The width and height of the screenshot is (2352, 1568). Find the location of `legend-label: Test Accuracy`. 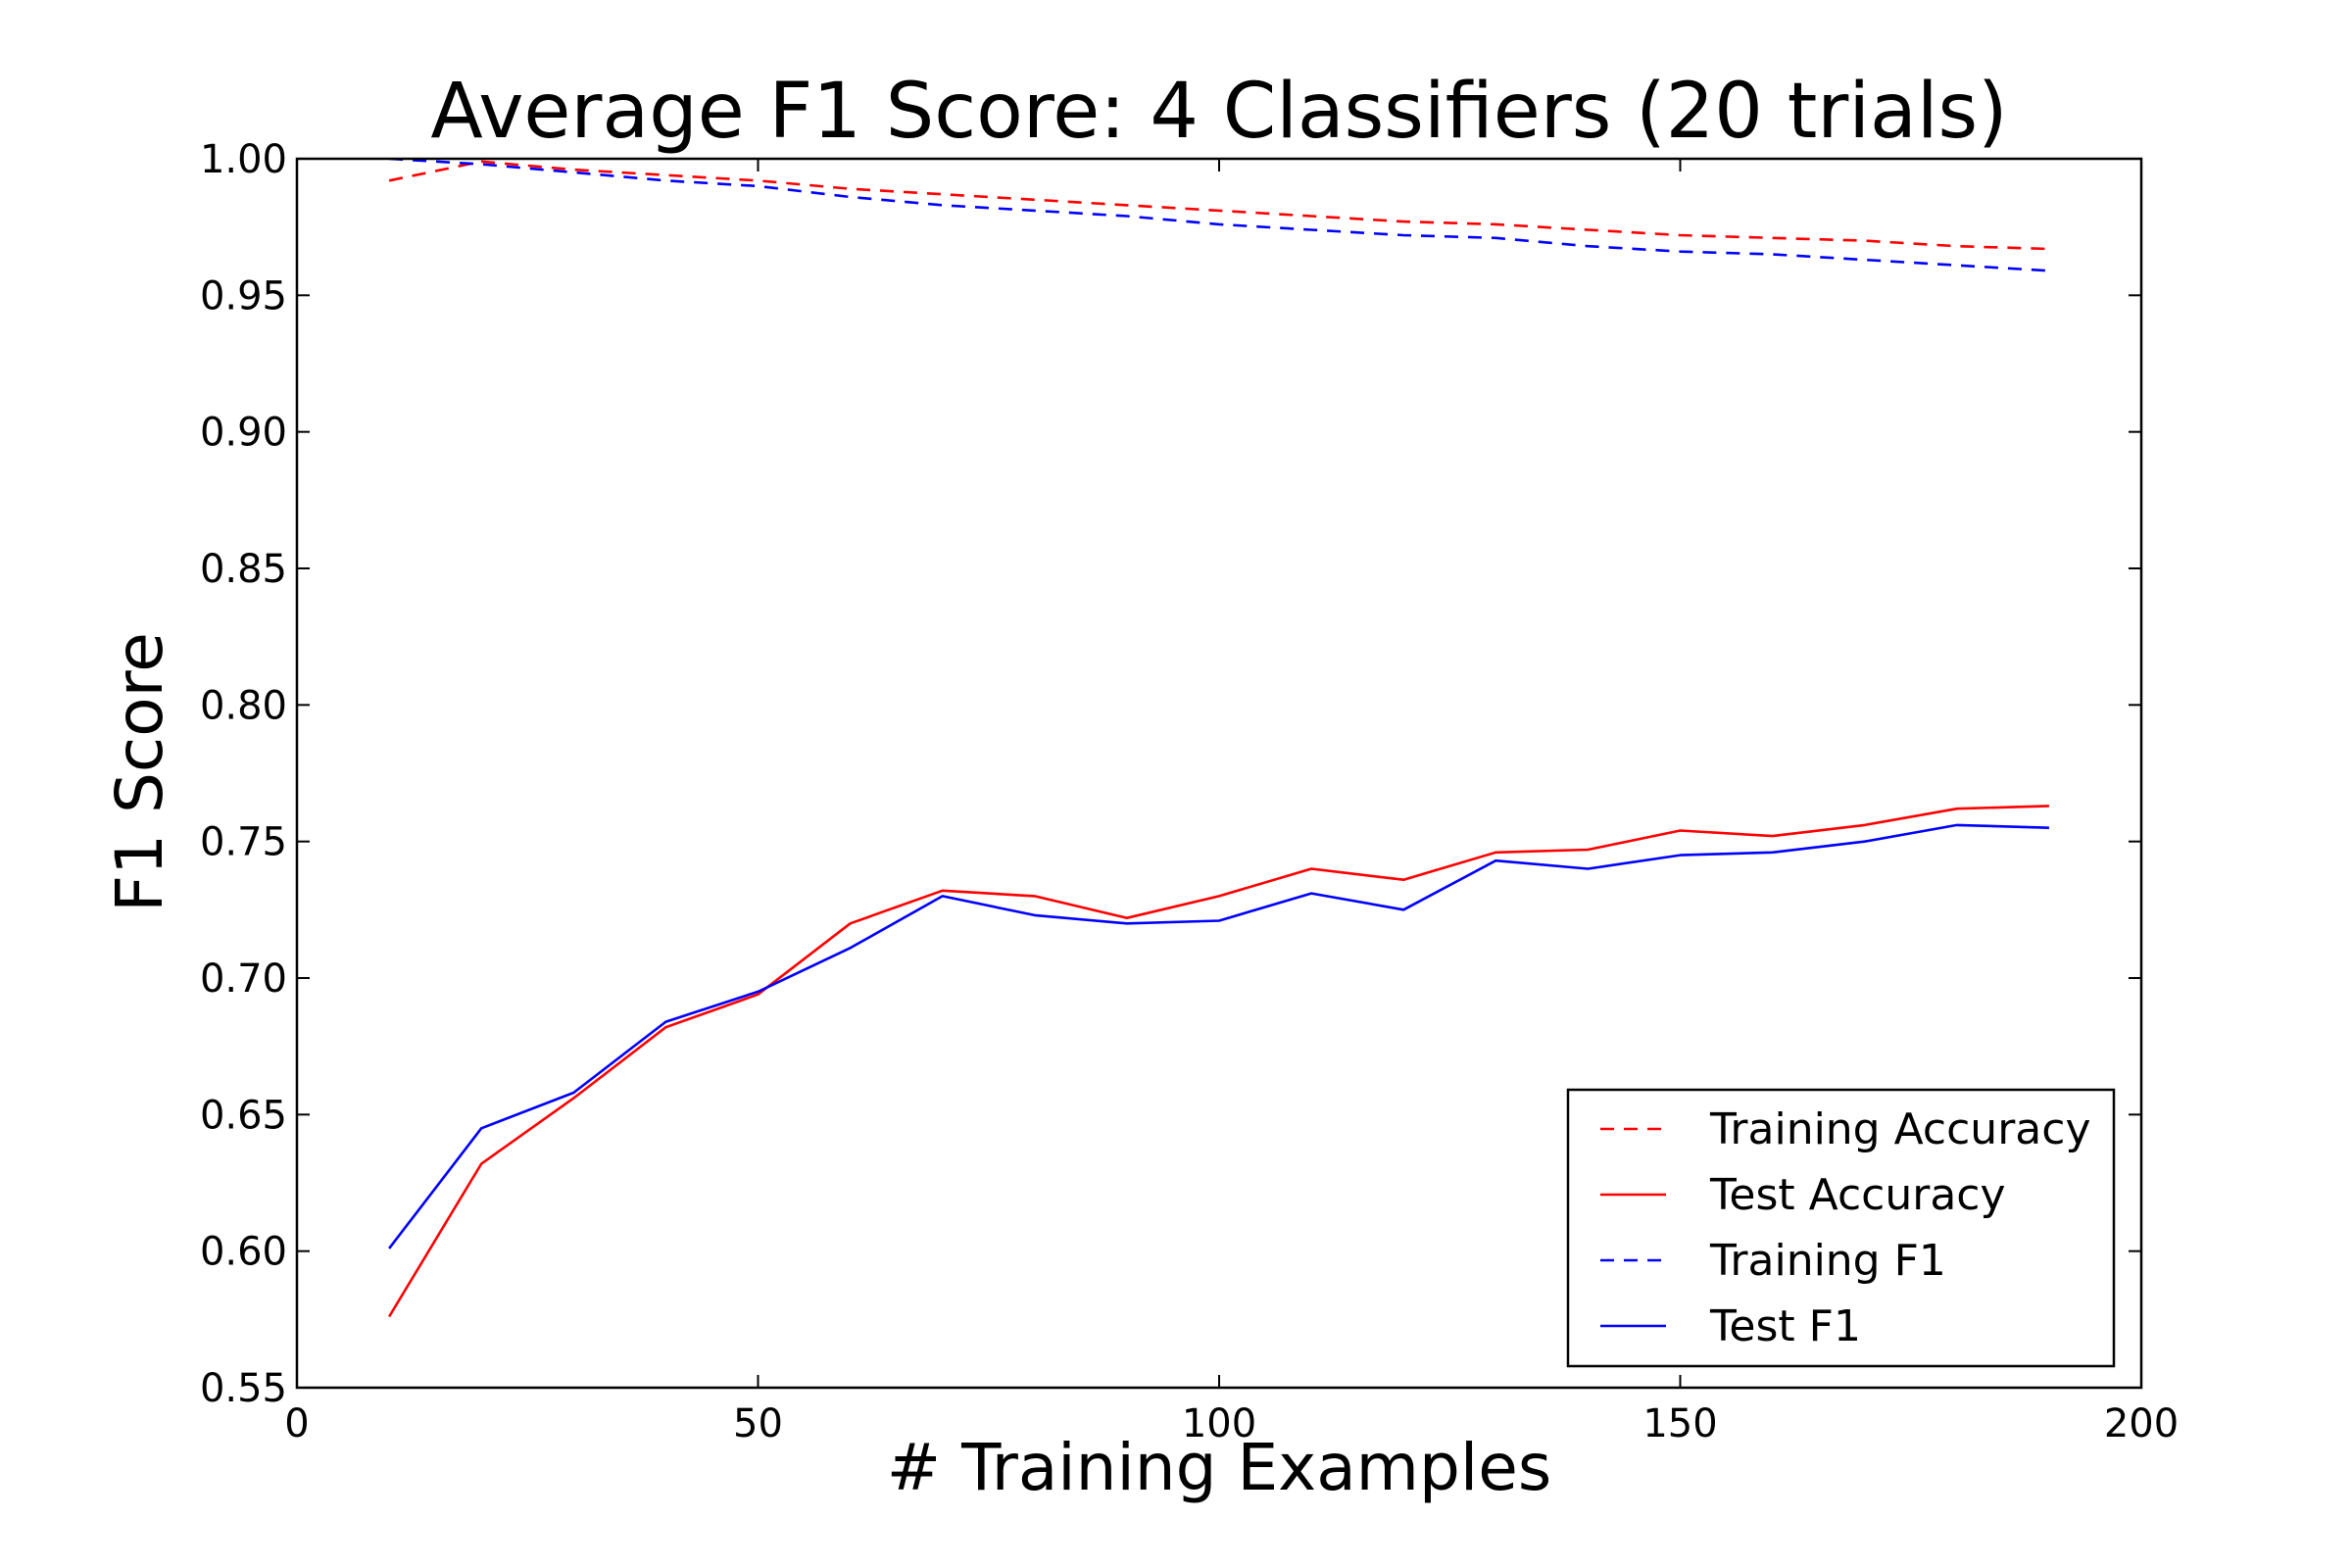

legend-label: Test Accuracy is located at coordinates (1857, 1195).